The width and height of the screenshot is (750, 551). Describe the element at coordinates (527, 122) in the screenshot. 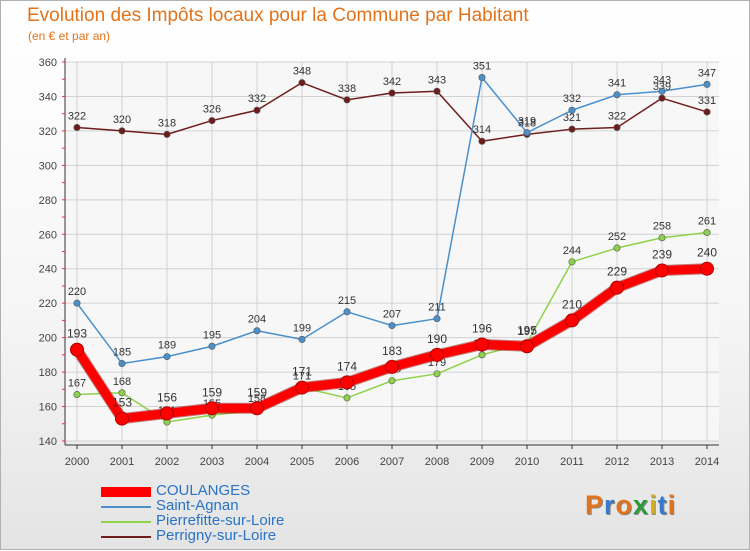

I see `data-label-saint-agnan: 319` at that location.